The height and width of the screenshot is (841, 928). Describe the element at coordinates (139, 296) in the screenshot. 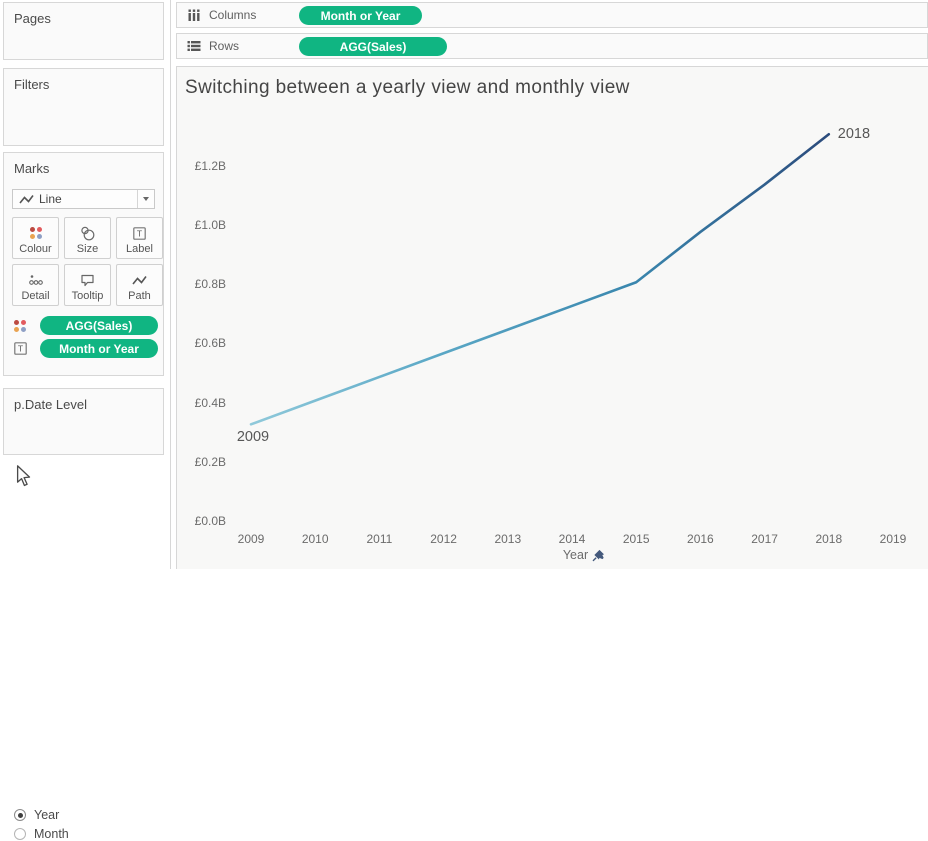

I see `path-button-label: Path` at that location.